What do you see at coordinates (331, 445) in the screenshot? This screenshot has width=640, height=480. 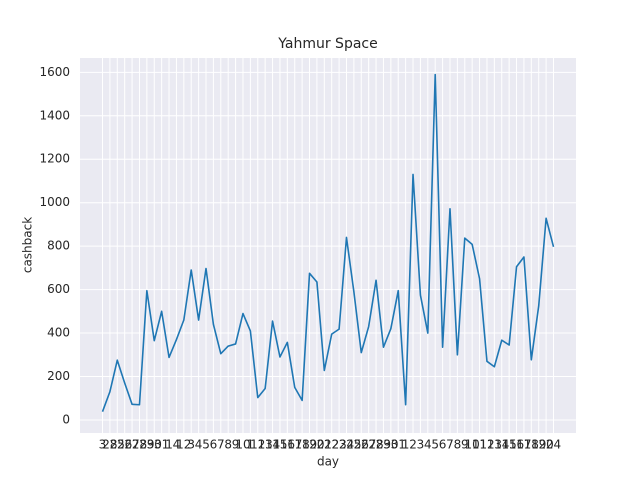 I see `x-tick-label: 22` at bounding box center [331, 445].